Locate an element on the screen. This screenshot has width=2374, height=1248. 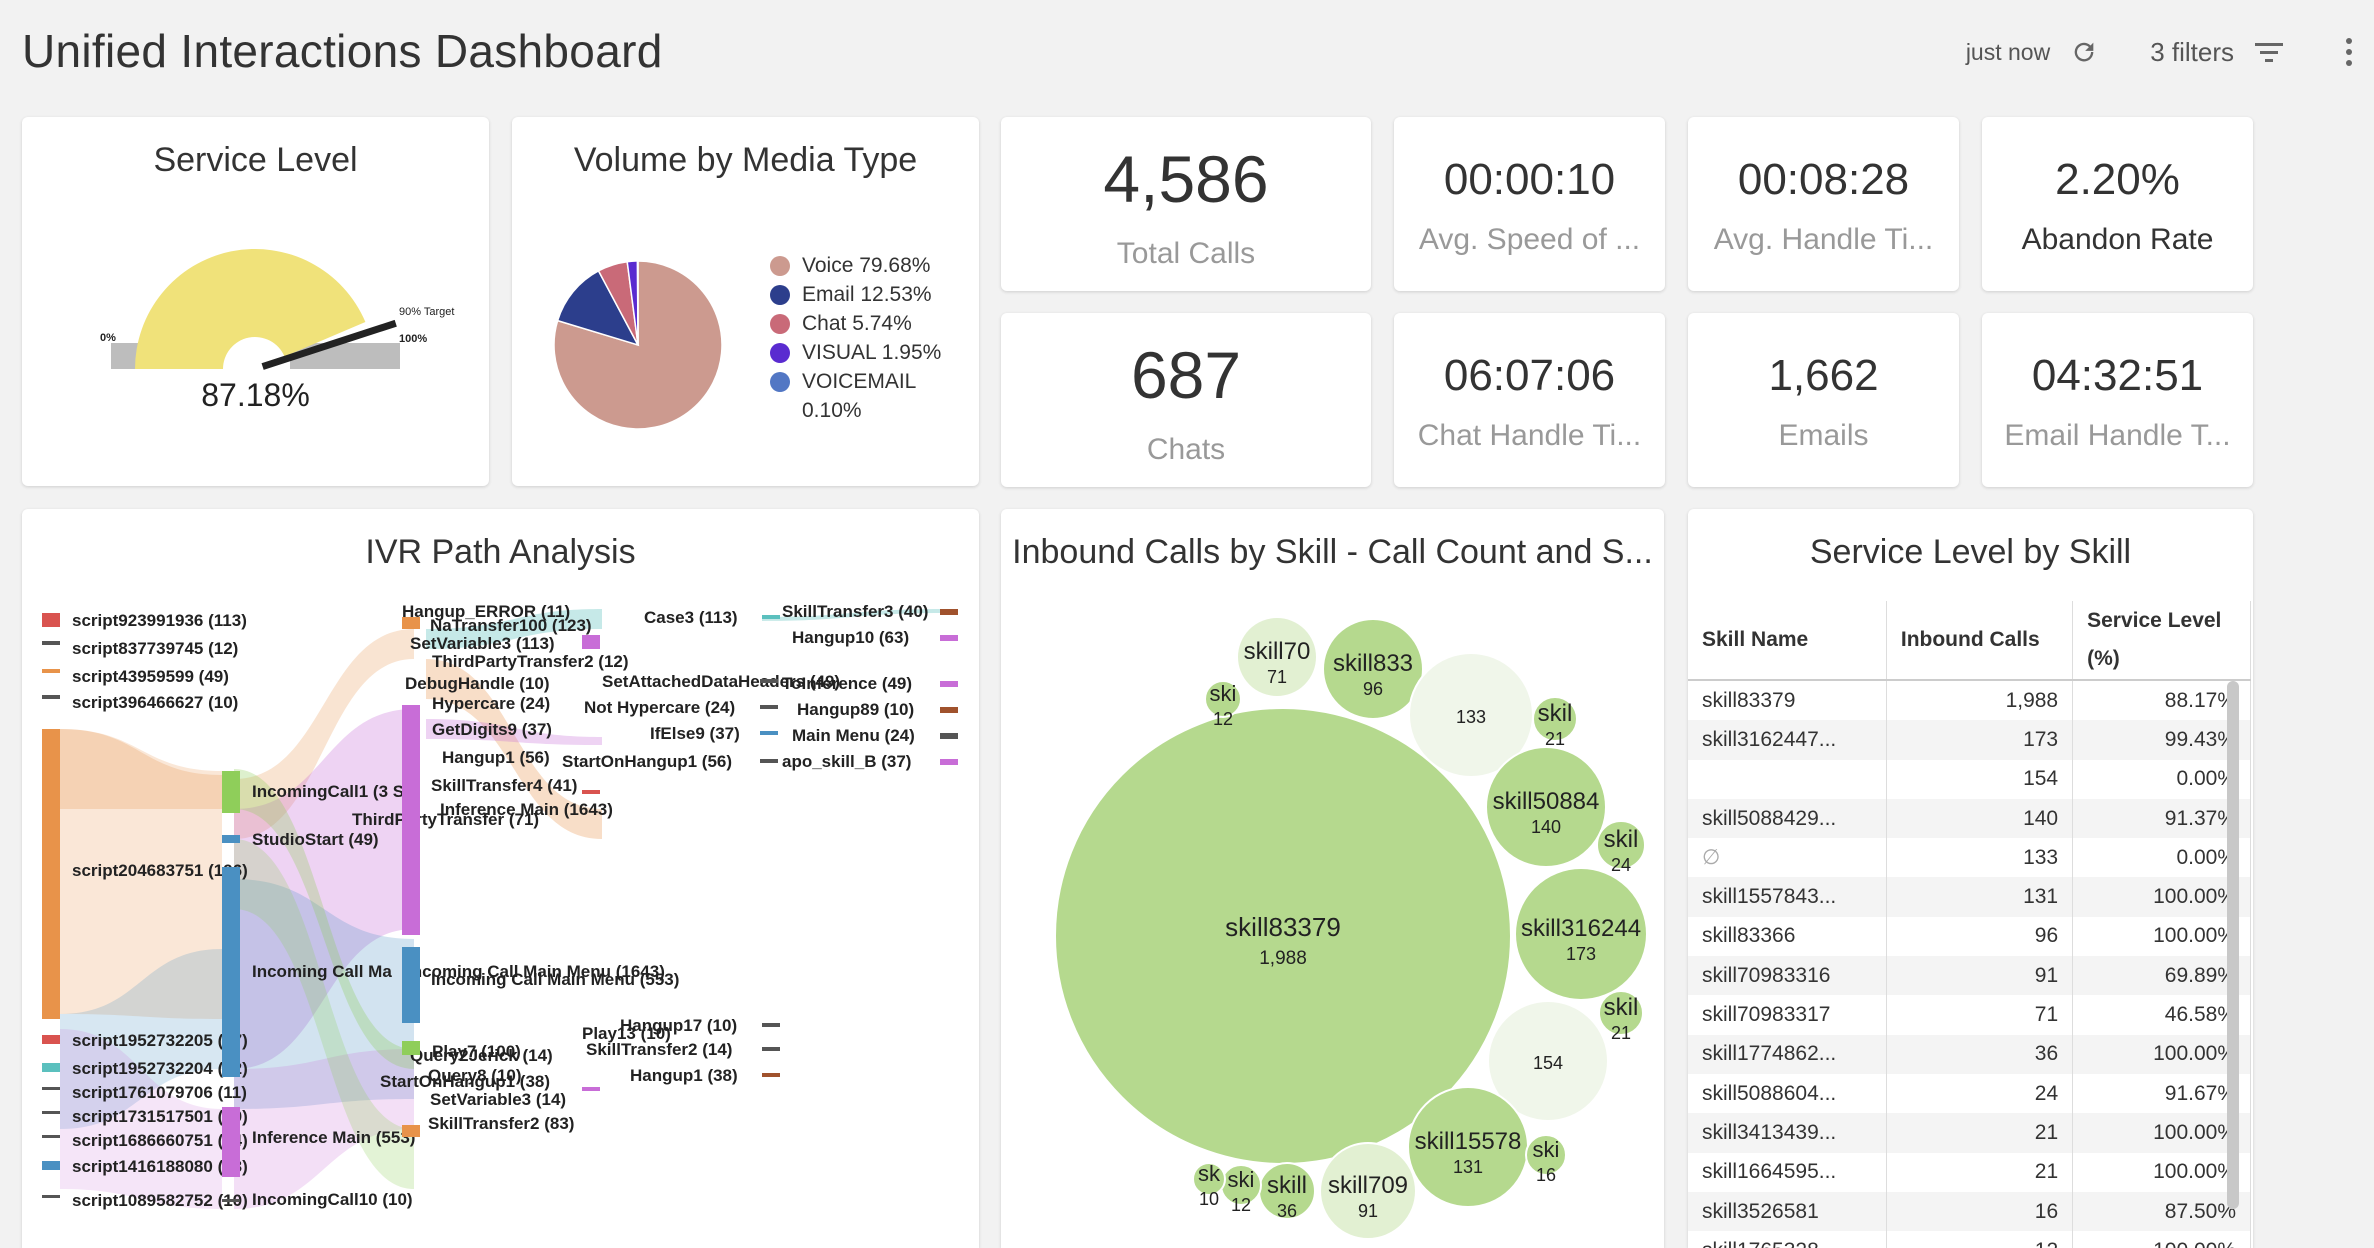
table-row: 154 0.00% is located at coordinates (1969, 779).